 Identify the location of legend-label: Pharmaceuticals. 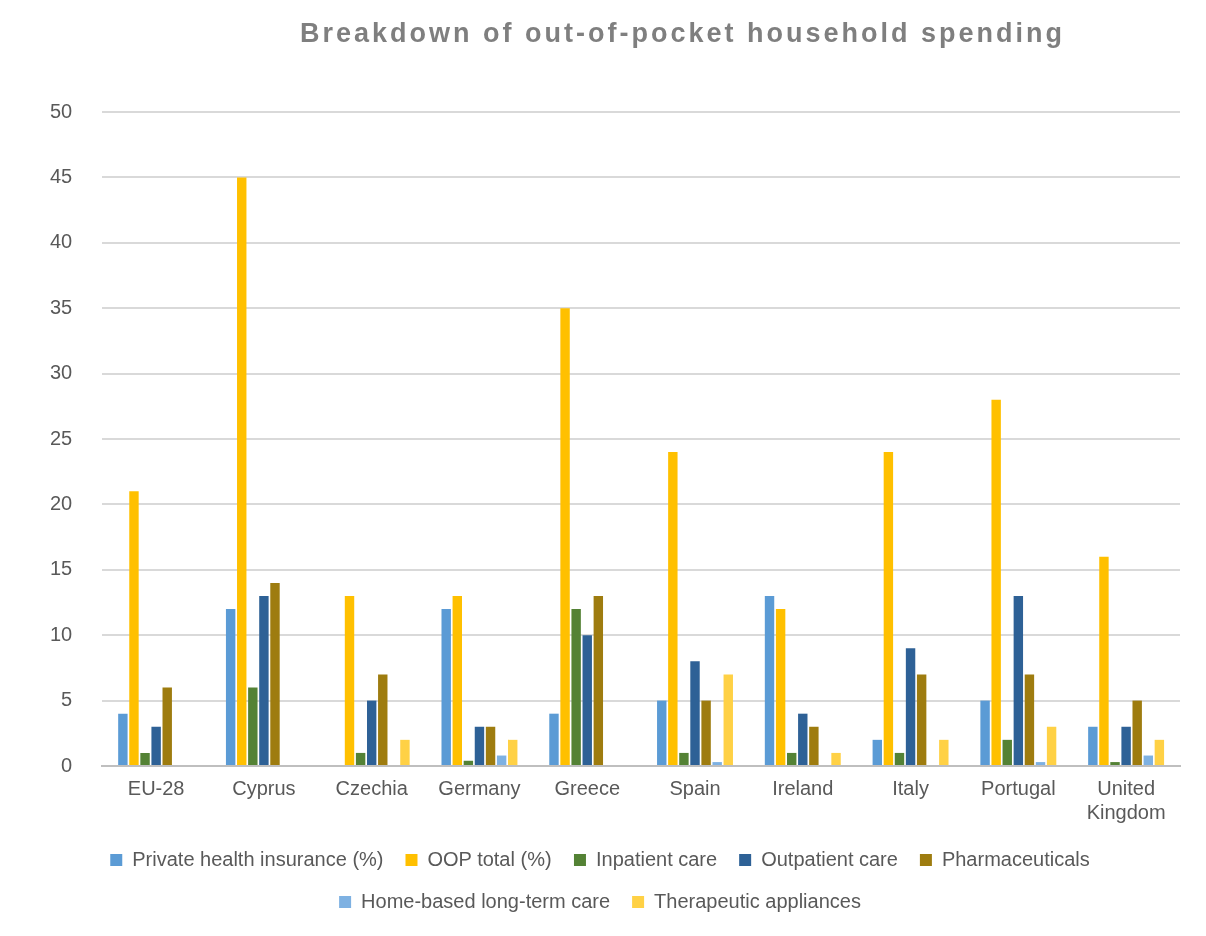
(1015, 858).